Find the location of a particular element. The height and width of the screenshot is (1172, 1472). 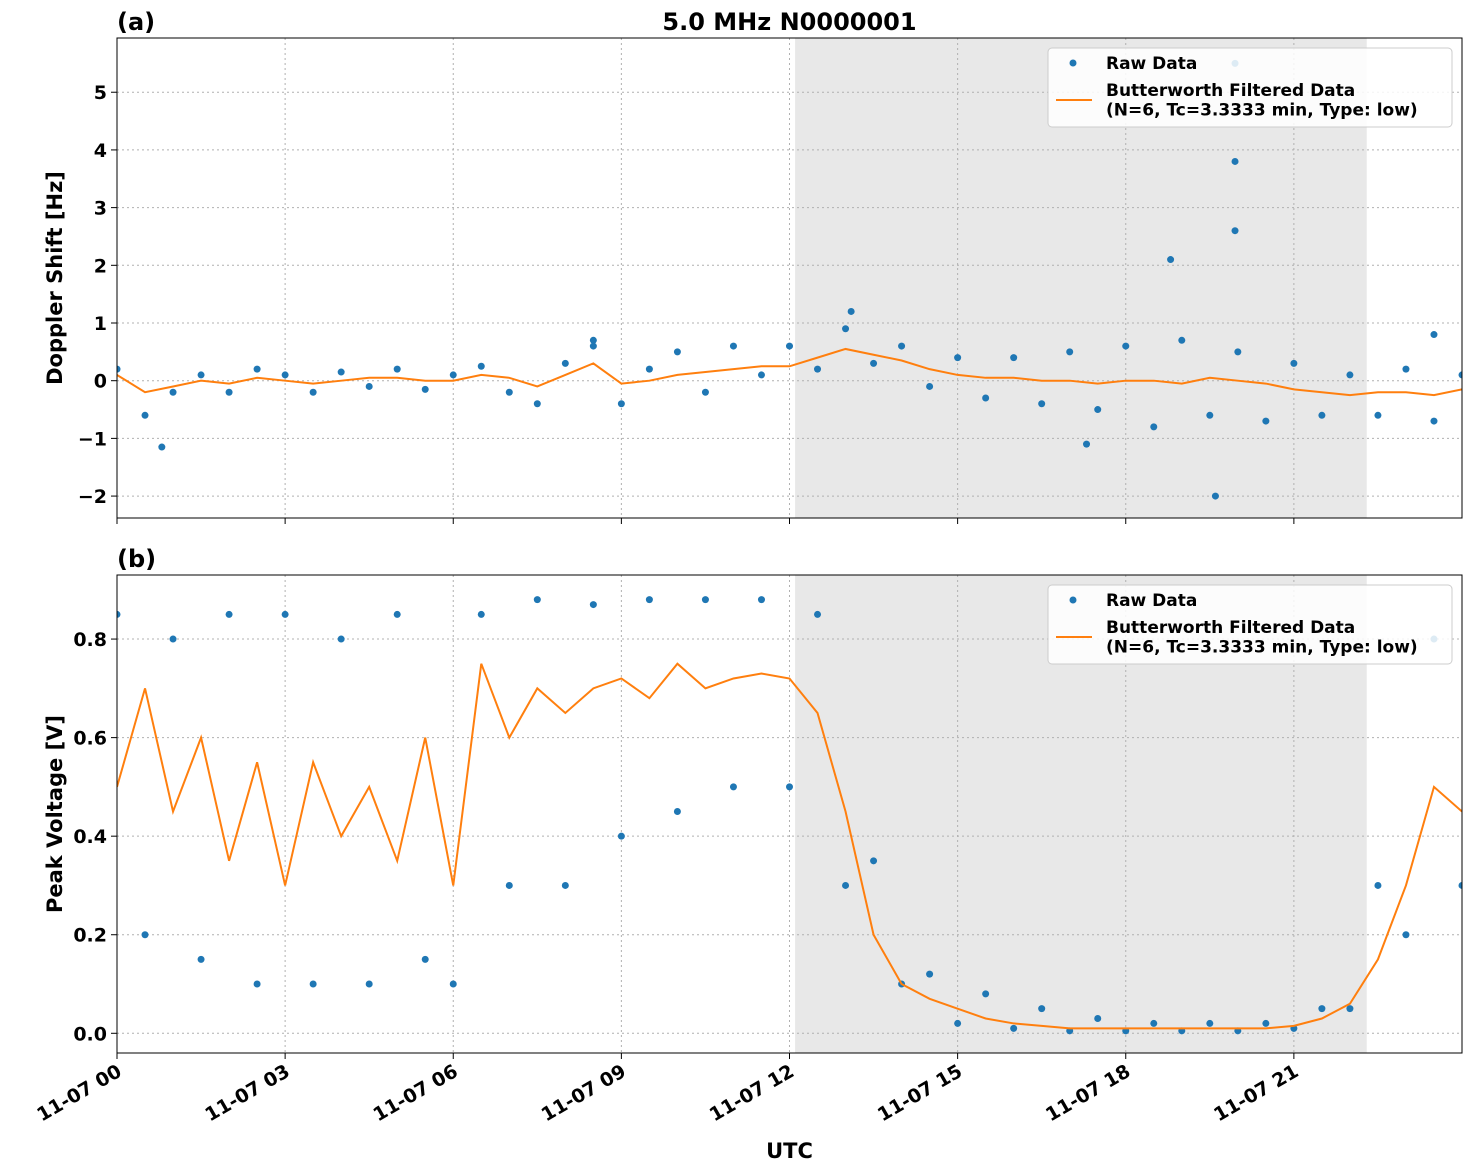

x-tick-label: 11-07 15 is located at coordinates (920, 1093).